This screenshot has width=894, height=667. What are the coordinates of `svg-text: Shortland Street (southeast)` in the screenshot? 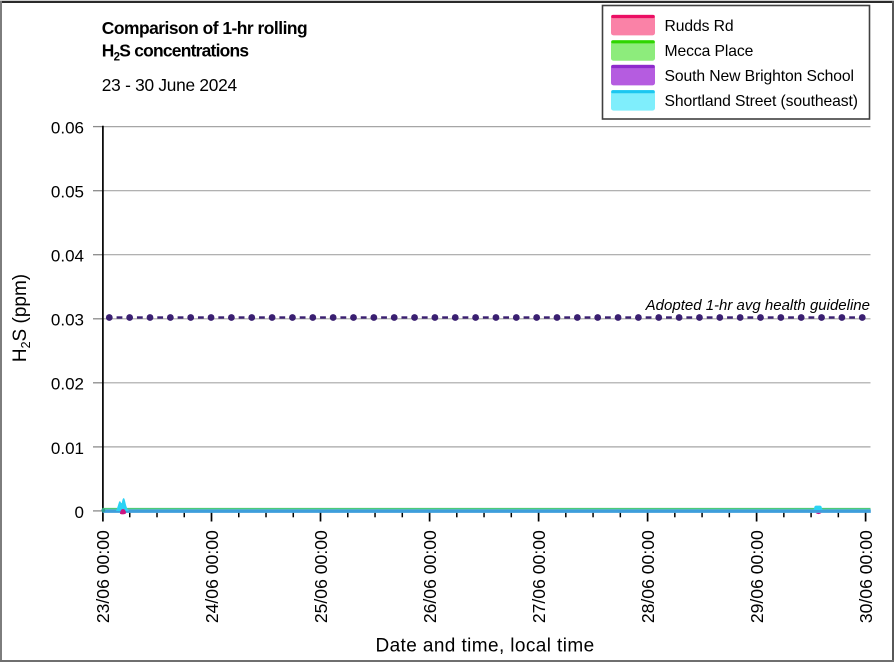 It's located at (761, 101).